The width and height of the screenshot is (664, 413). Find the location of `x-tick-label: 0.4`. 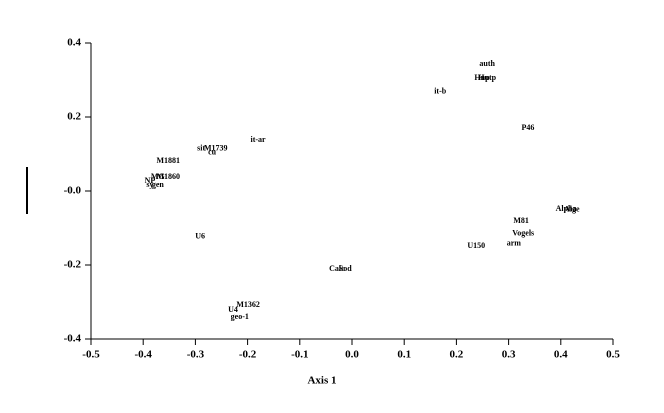

x-tick-label: 0.4 is located at coordinates (561, 355).